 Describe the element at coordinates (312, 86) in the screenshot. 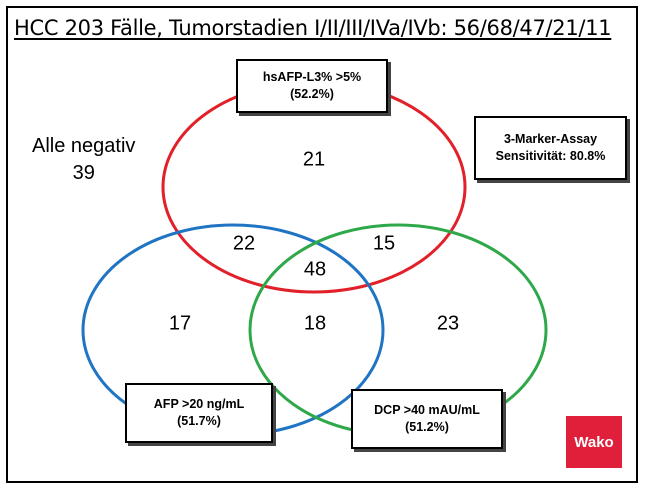

I see `hsafp-label-box: hsAFP-L3% >5% (52.2%)` at that location.